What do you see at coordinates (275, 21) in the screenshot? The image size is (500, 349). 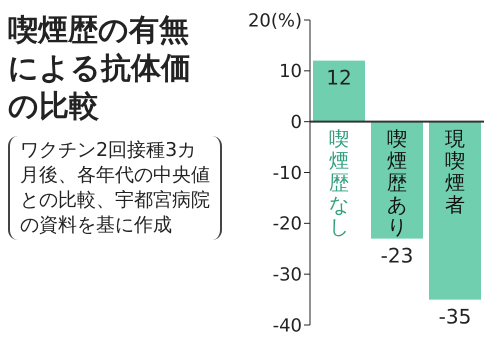 I see `y-tick-label: 20(%)` at bounding box center [275, 21].